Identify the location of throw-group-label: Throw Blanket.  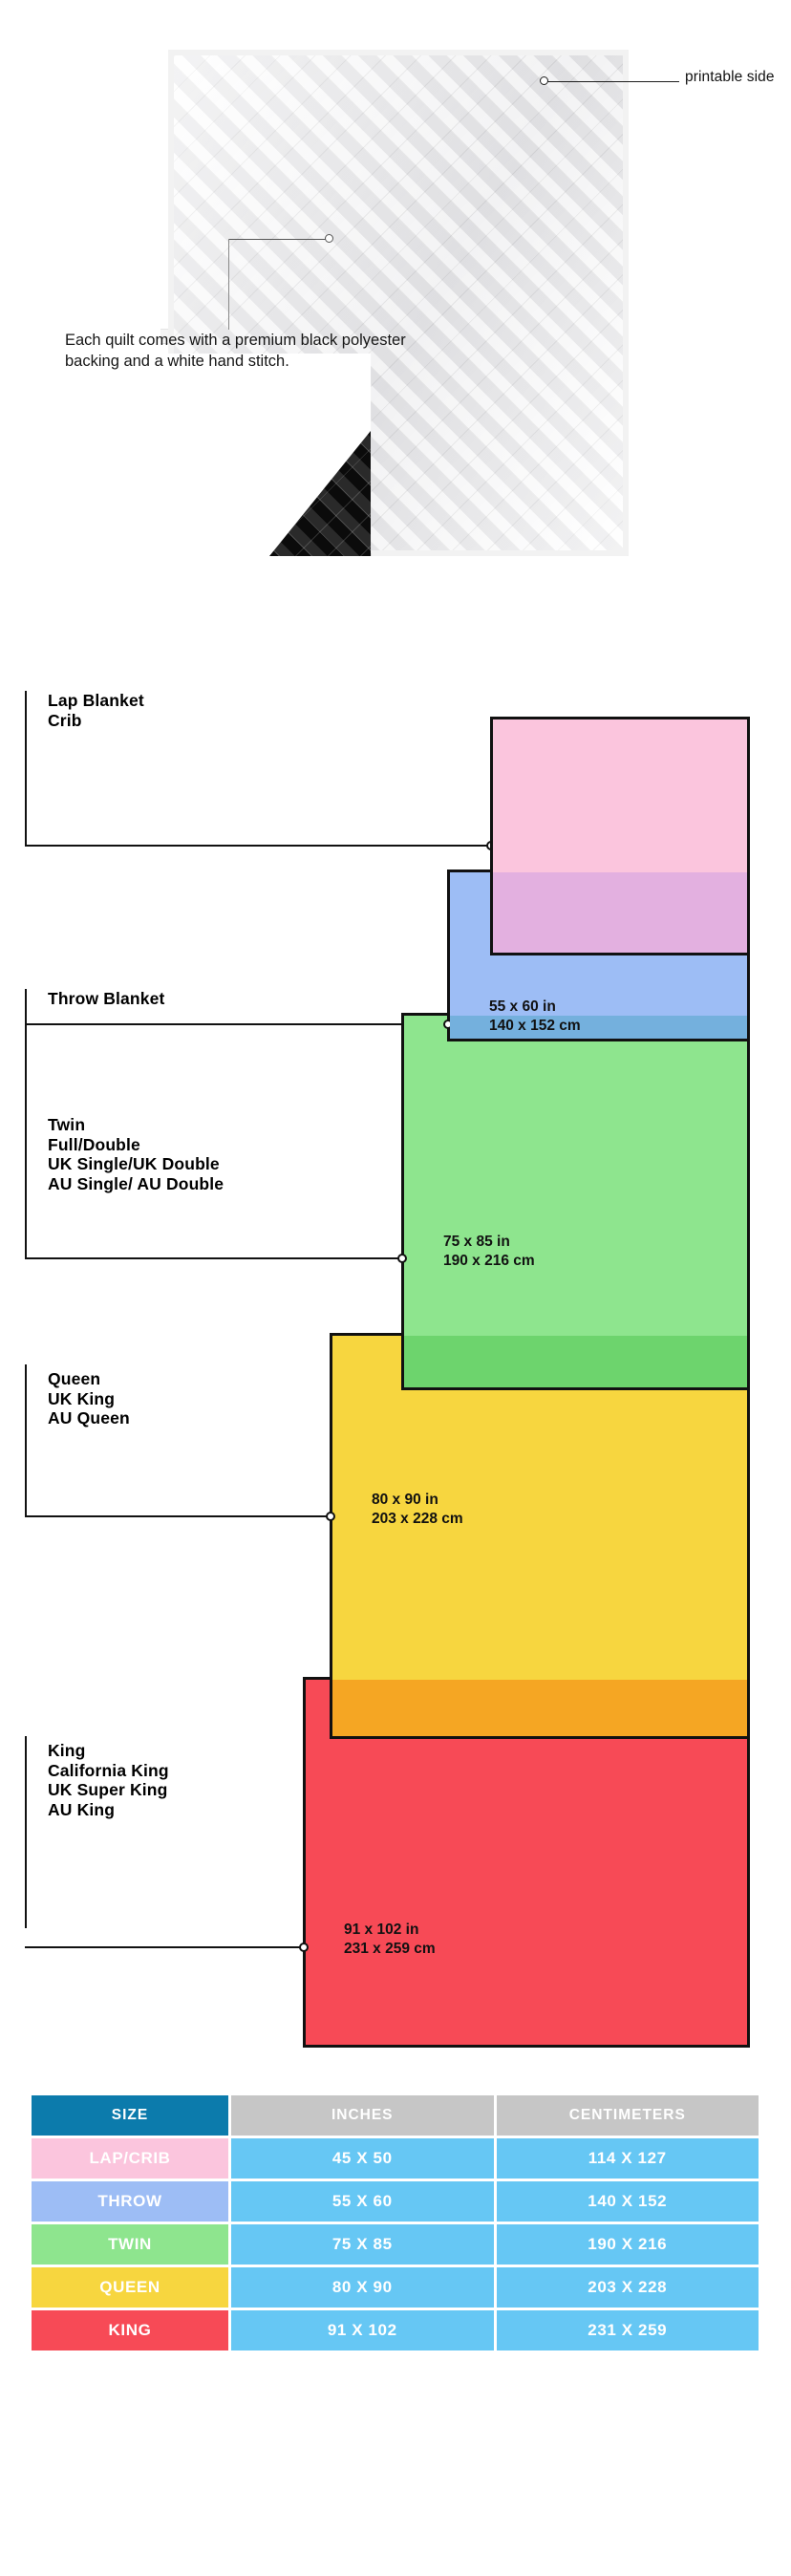
(106, 998).